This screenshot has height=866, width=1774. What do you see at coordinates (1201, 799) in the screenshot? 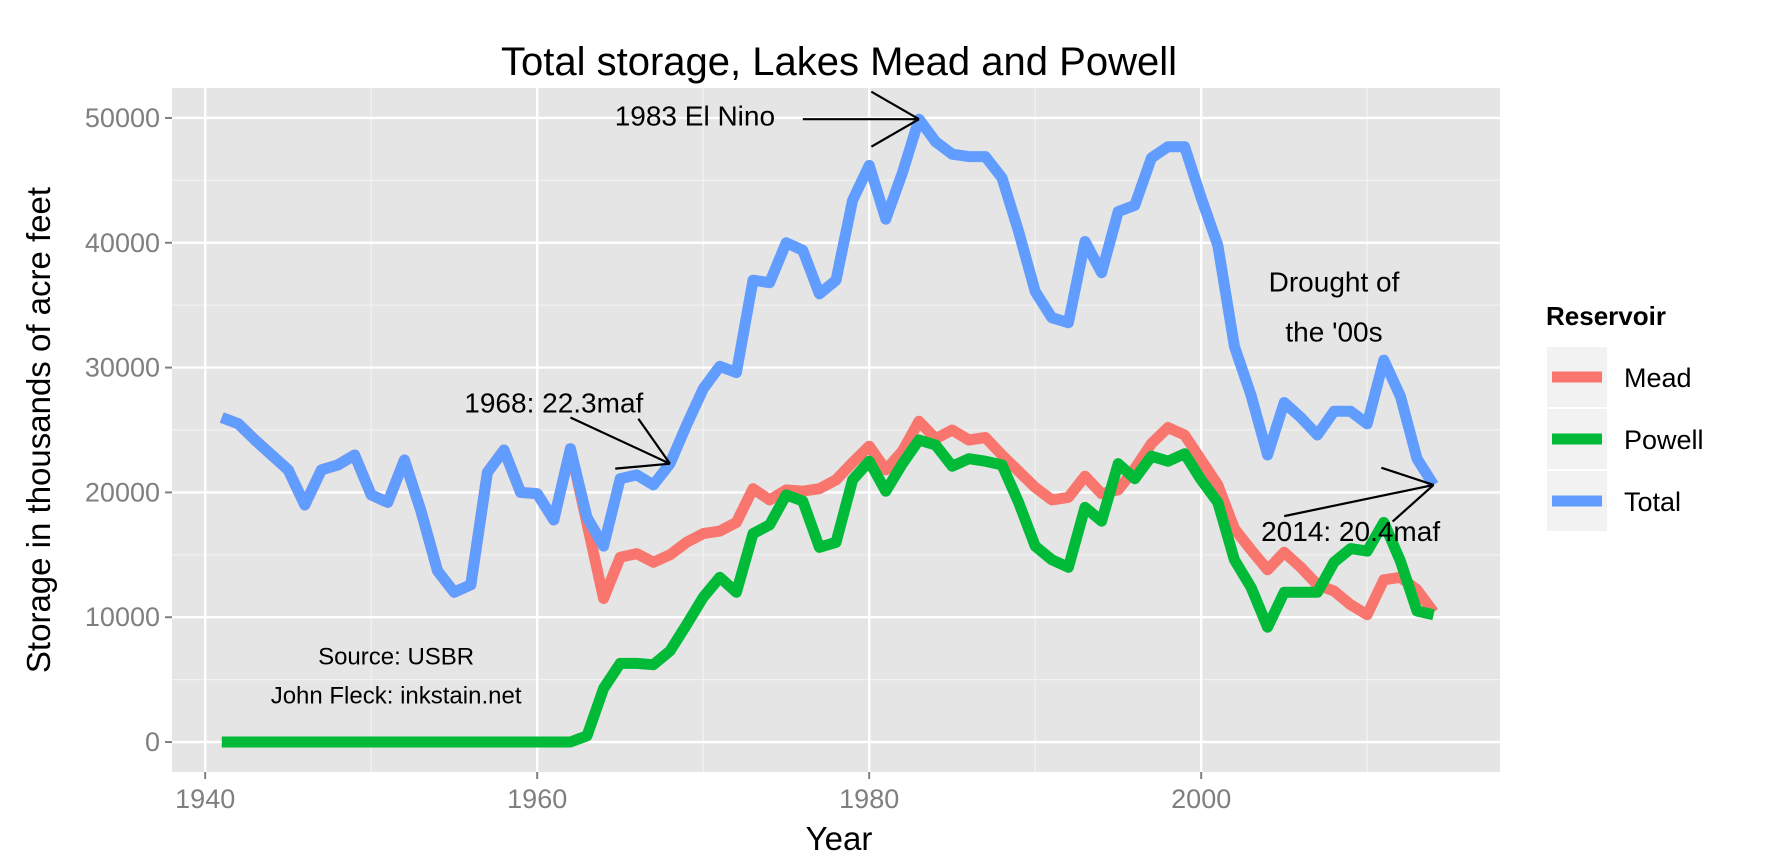
I see `x-tick-label: 2000` at bounding box center [1201, 799].